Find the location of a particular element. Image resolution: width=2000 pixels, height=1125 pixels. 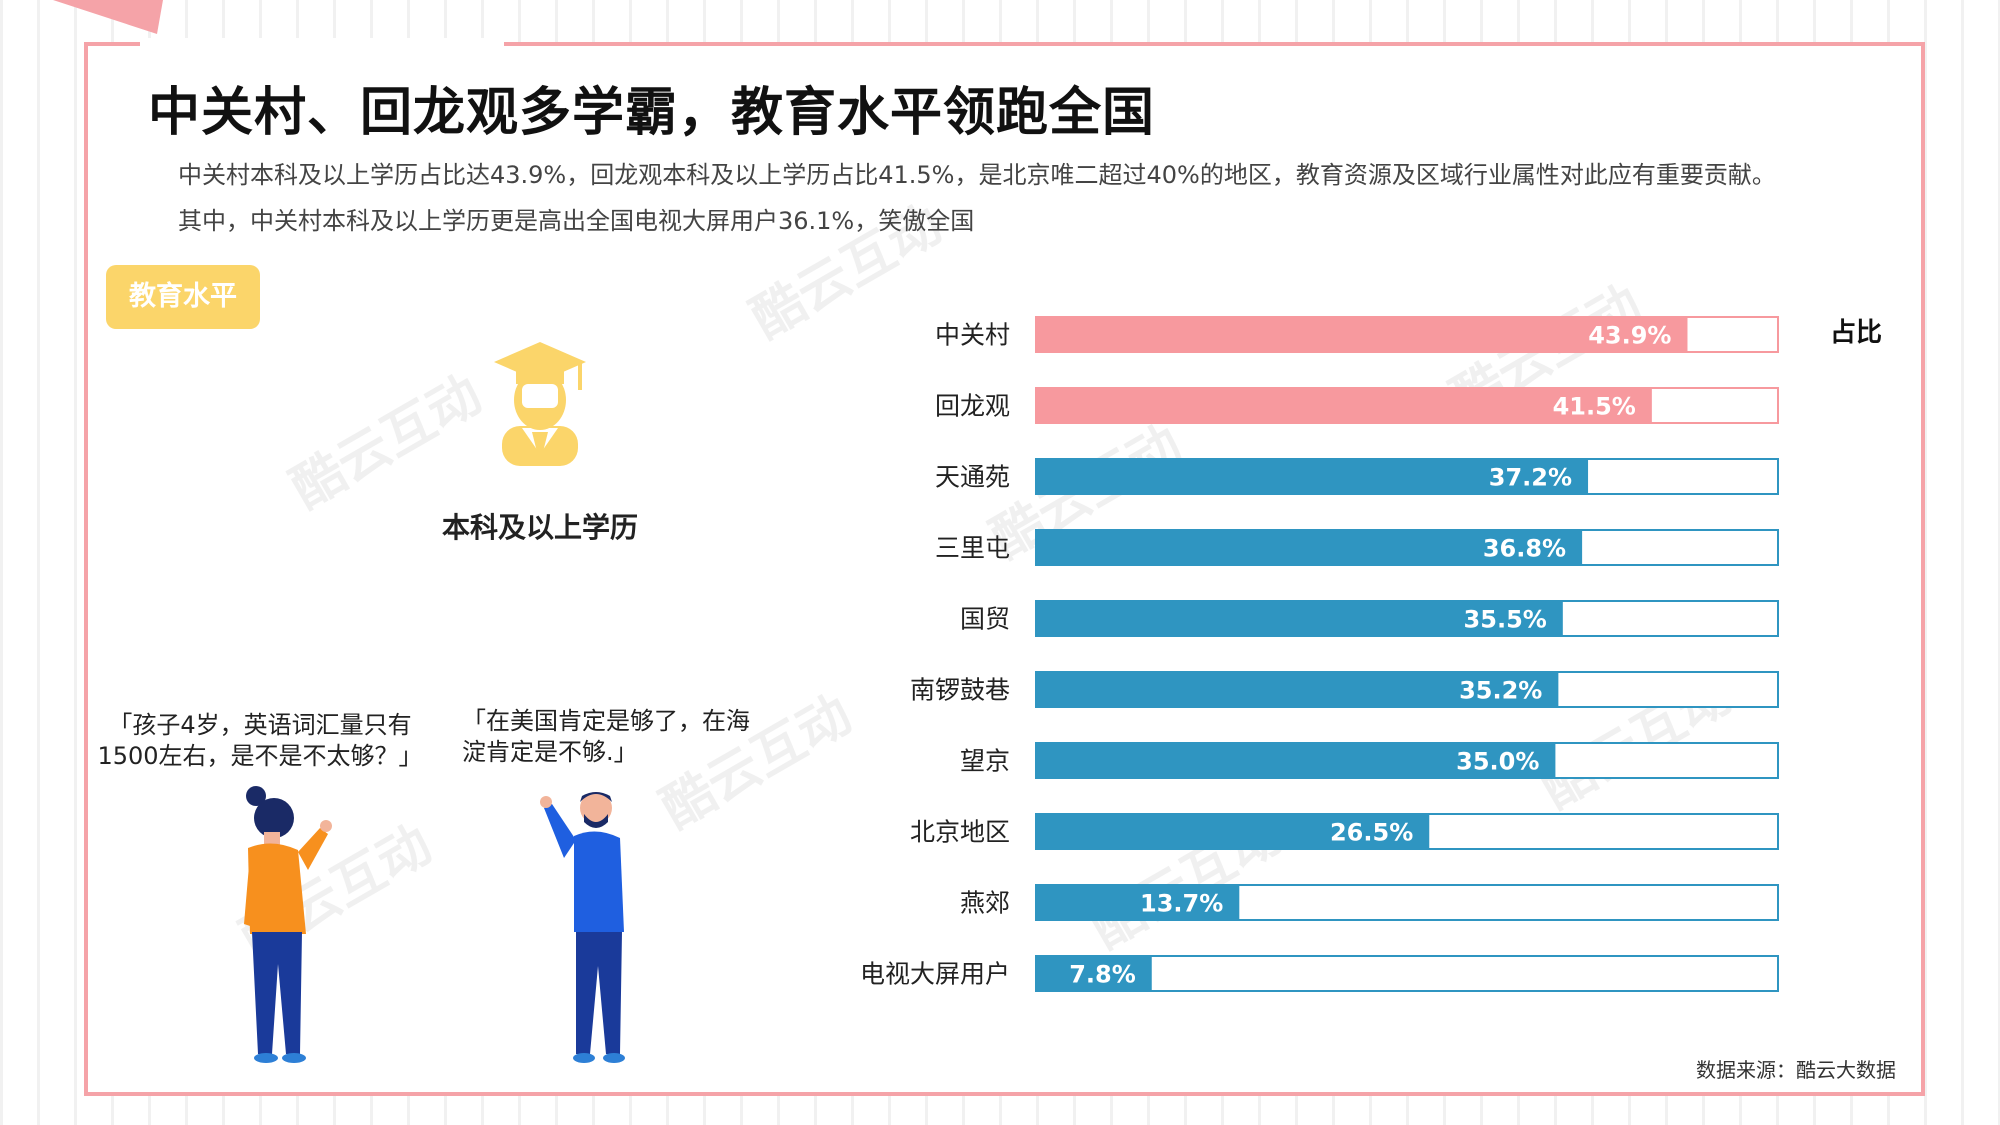

category-label: 三里屯 is located at coordinates (972, 548).